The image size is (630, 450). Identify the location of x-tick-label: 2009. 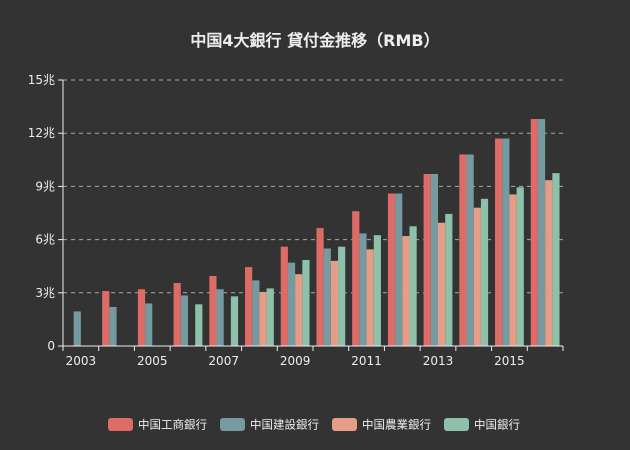
(295, 361).